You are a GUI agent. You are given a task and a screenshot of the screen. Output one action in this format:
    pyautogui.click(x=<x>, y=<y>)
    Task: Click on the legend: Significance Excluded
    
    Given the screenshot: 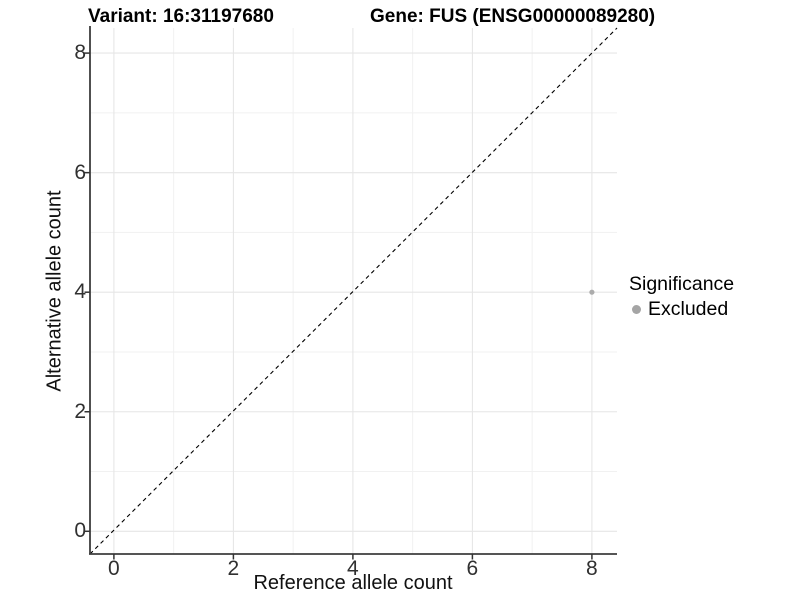 What is the action you would take?
    pyautogui.click(x=681, y=296)
    